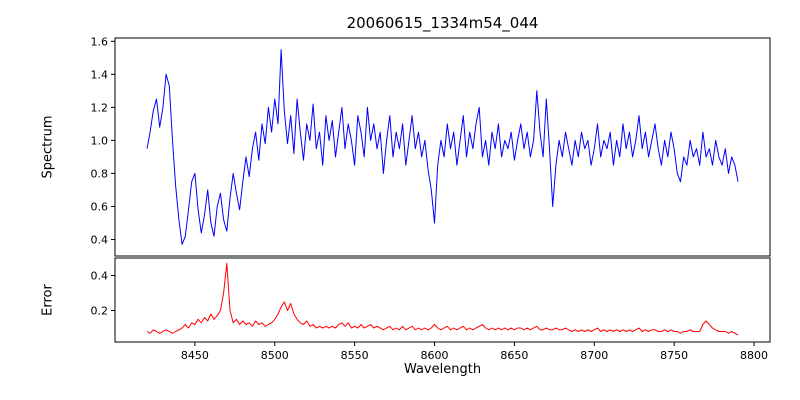 The width and height of the screenshot is (800, 400). Describe the element at coordinates (100, 206) in the screenshot. I see `y-tick-label: 0.6` at that location.